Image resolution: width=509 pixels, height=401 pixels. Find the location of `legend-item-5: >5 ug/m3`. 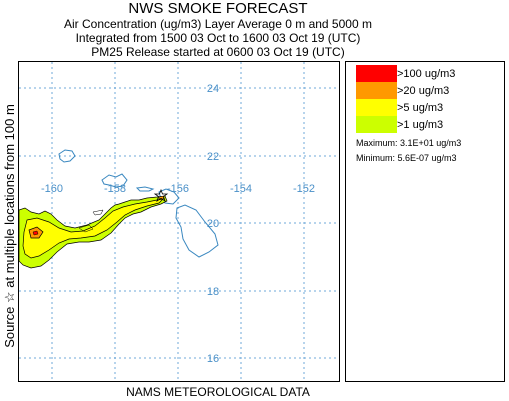

legend-item-5: >5 ug/m3 is located at coordinates (399, 107).